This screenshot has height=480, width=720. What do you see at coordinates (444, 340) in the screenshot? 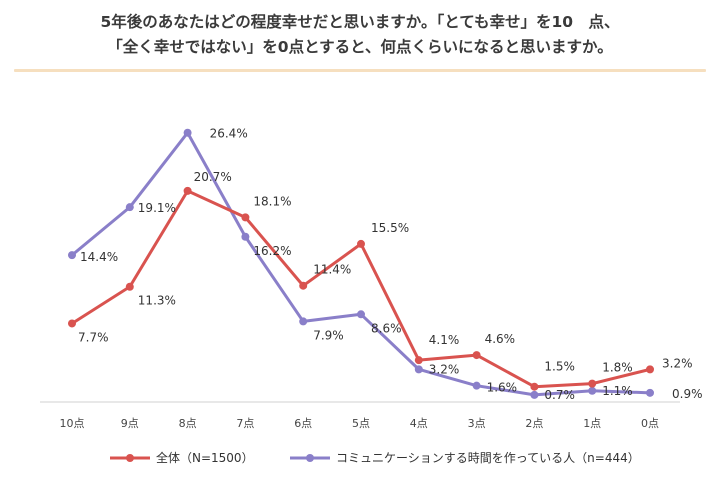
I see `data-label: 4.1%` at bounding box center [444, 340].